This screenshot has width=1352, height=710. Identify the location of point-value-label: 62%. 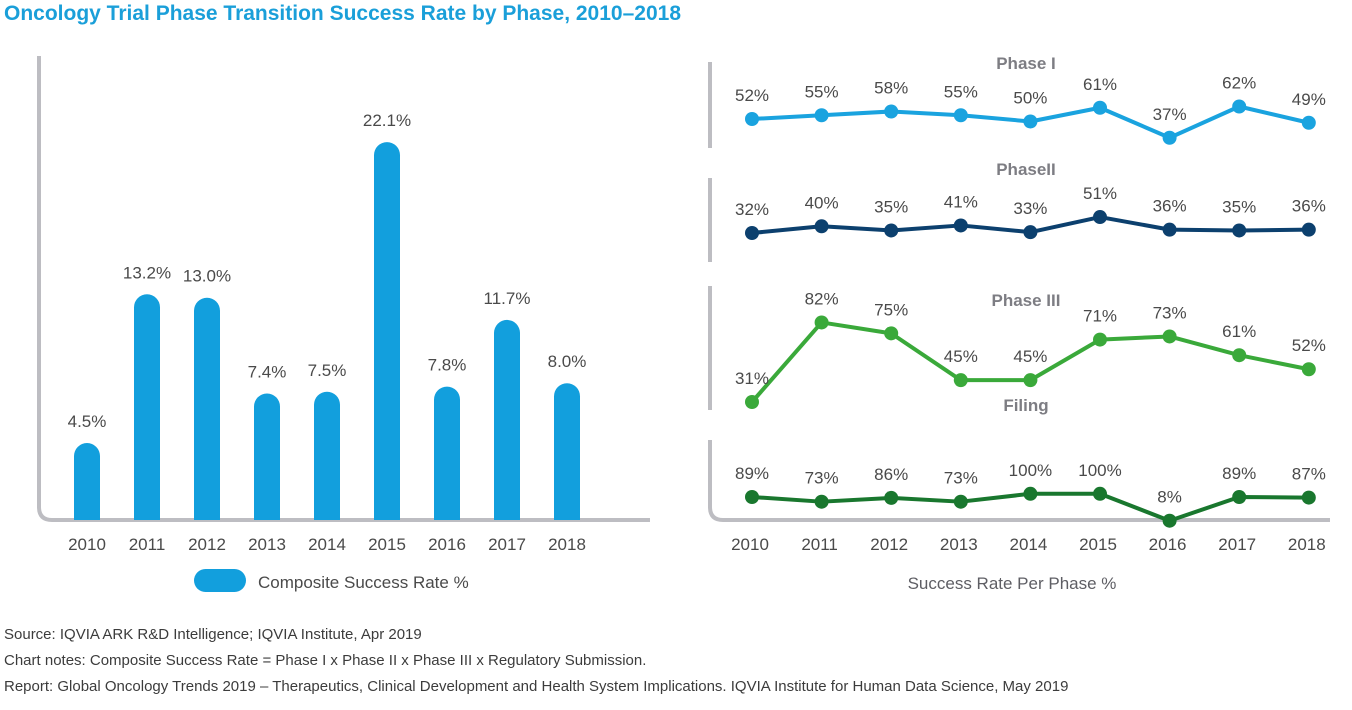
(1239, 83).